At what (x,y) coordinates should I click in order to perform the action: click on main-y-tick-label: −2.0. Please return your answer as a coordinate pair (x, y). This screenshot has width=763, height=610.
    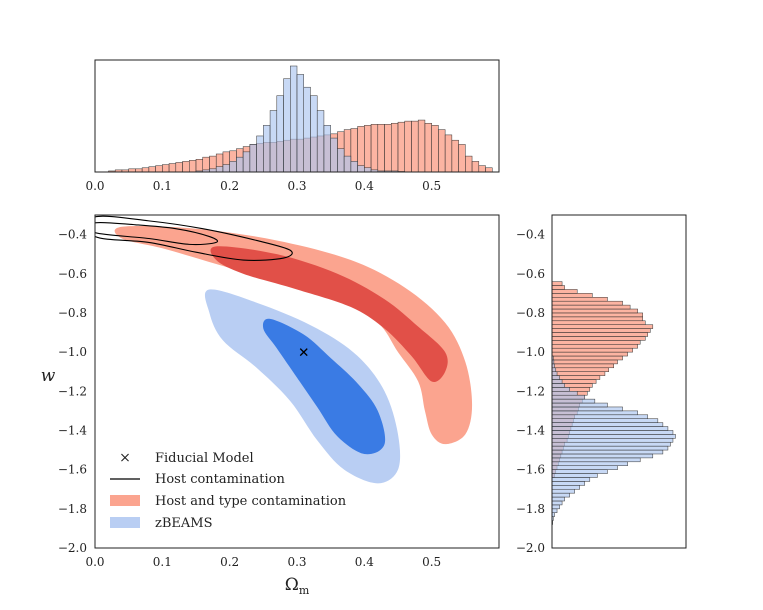
    Looking at the image, I should click on (72, 548).